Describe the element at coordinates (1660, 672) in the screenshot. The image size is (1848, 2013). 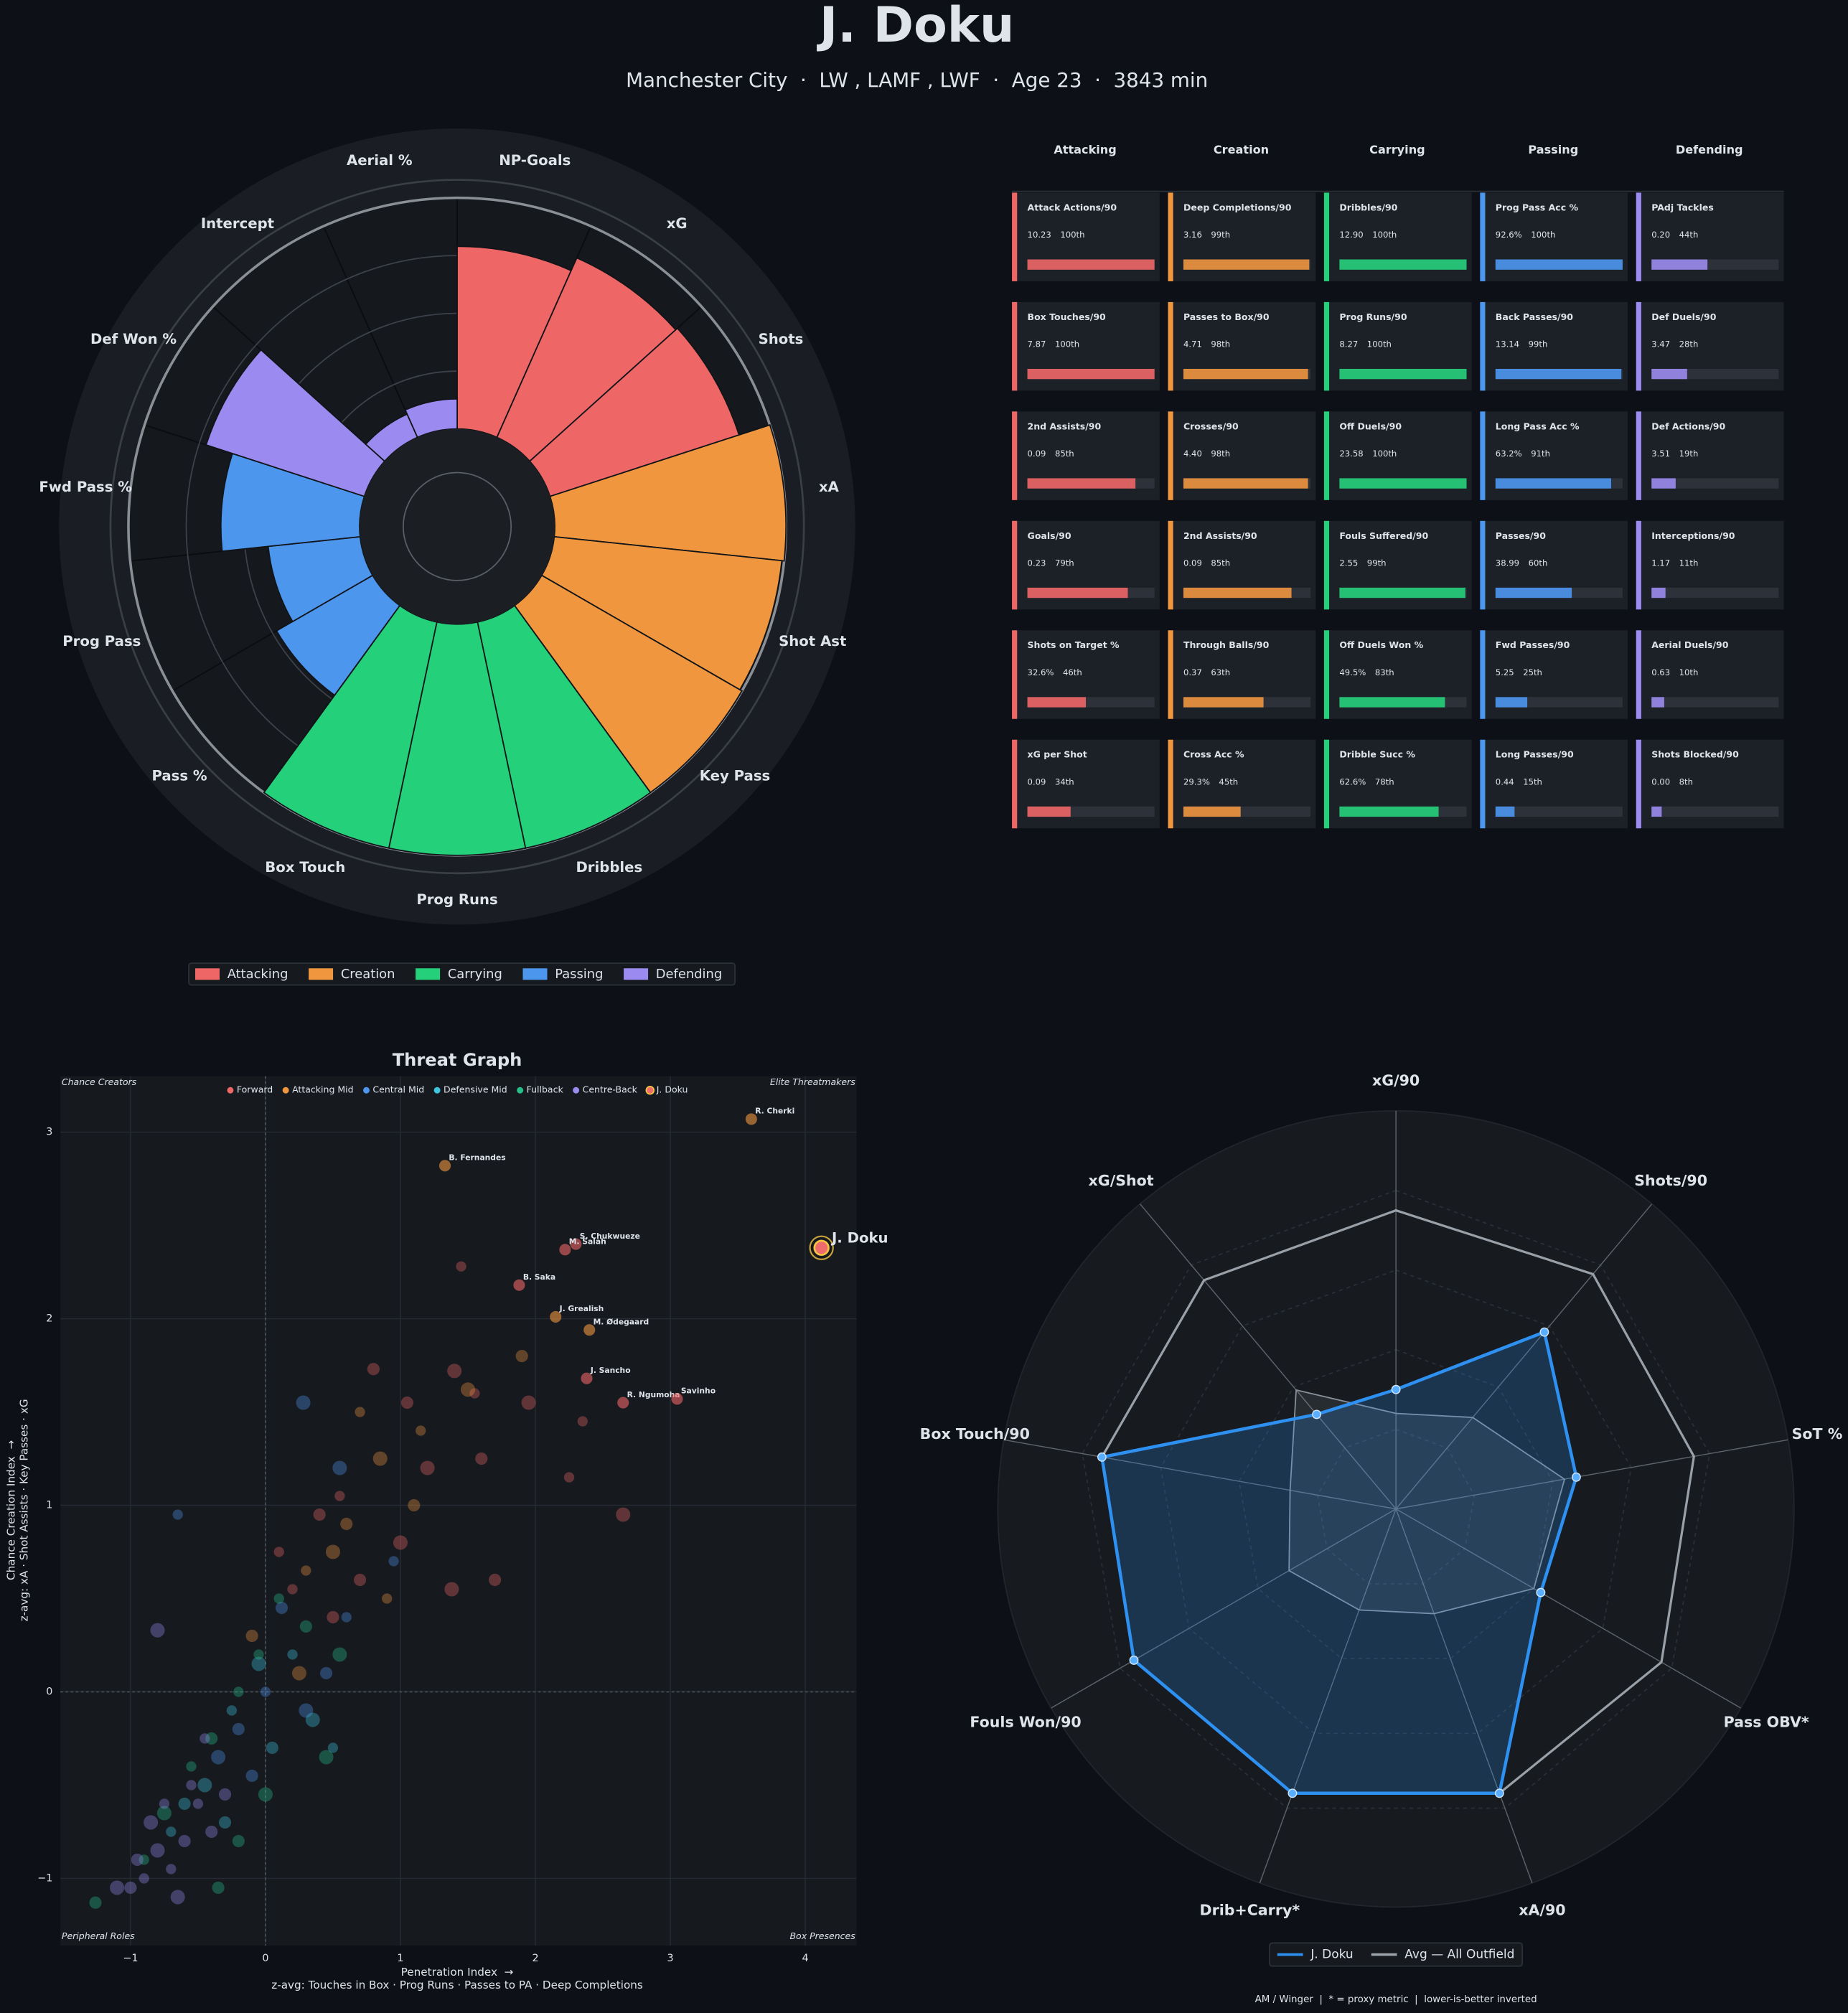
I see `card-value: 0.63` at that location.